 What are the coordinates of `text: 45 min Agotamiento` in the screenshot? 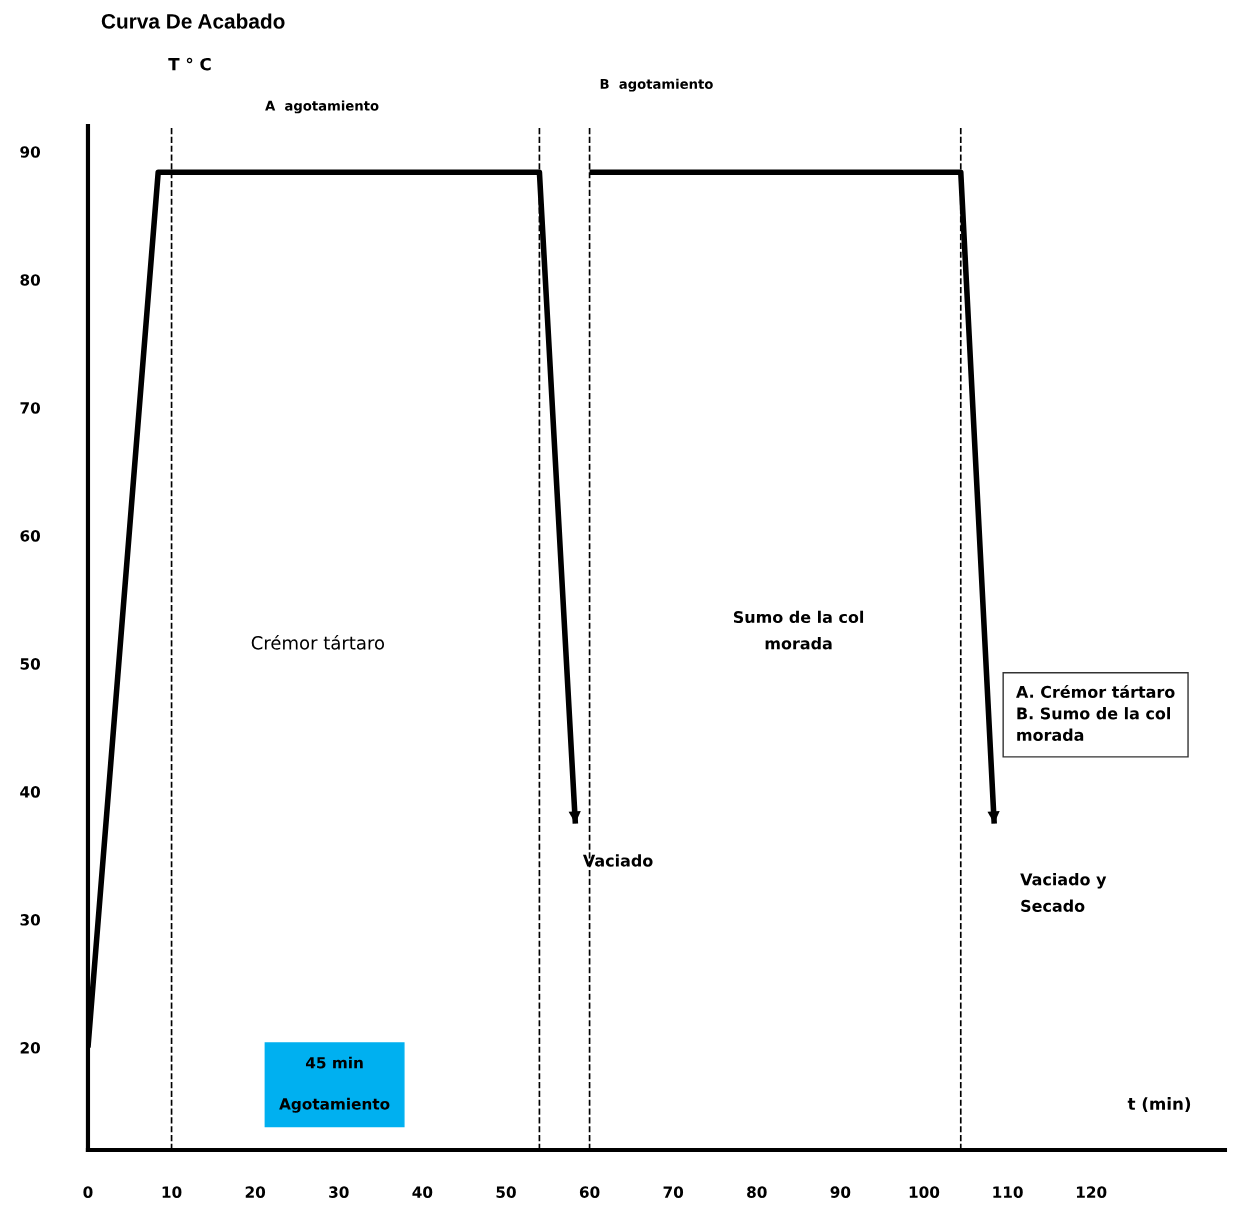 It's located at (334, 1084).